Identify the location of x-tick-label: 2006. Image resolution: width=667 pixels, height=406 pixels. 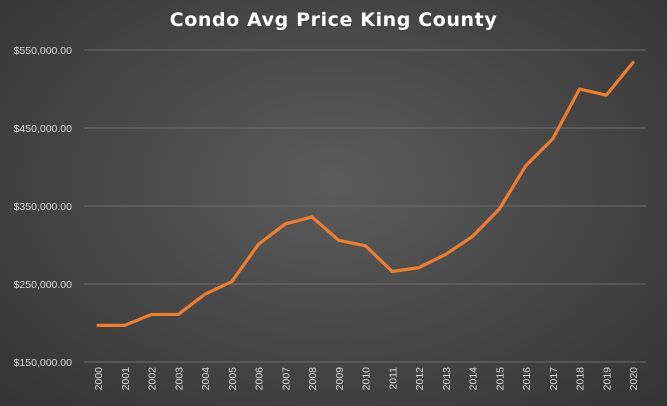
(260, 379).